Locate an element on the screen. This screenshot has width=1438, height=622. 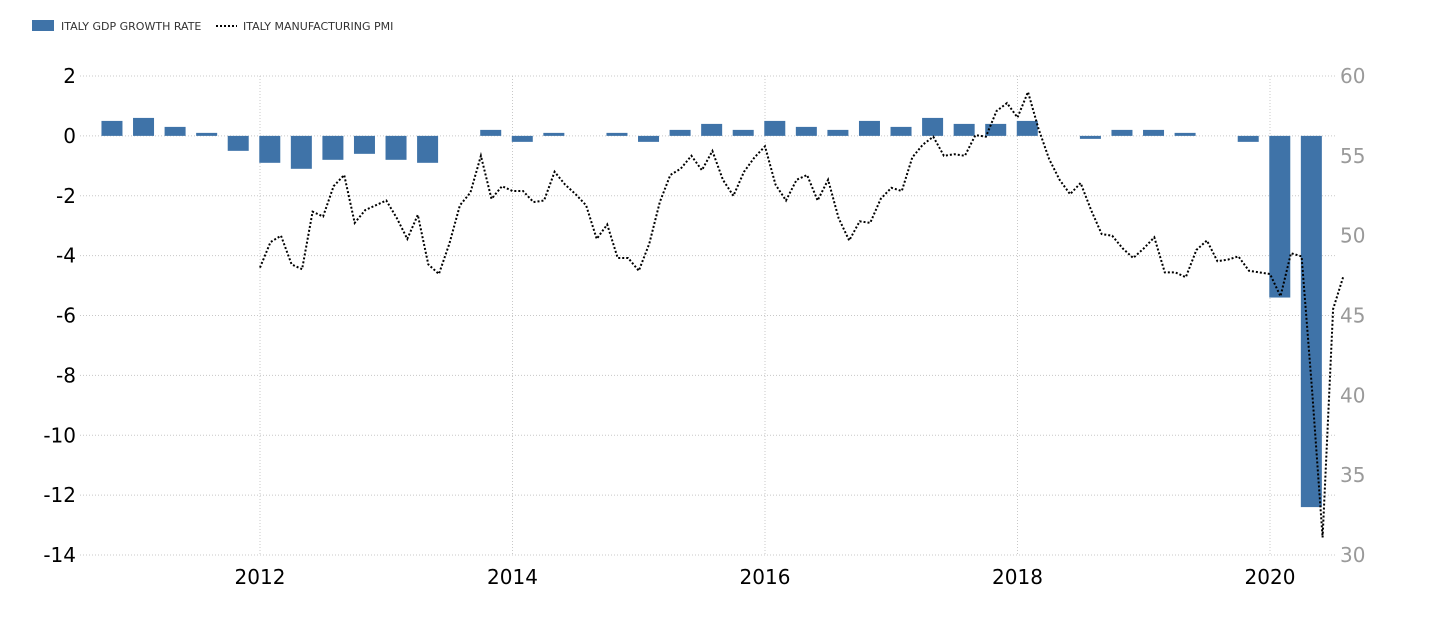
y-left-tick-label: 0 is located at coordinates (69, 136).